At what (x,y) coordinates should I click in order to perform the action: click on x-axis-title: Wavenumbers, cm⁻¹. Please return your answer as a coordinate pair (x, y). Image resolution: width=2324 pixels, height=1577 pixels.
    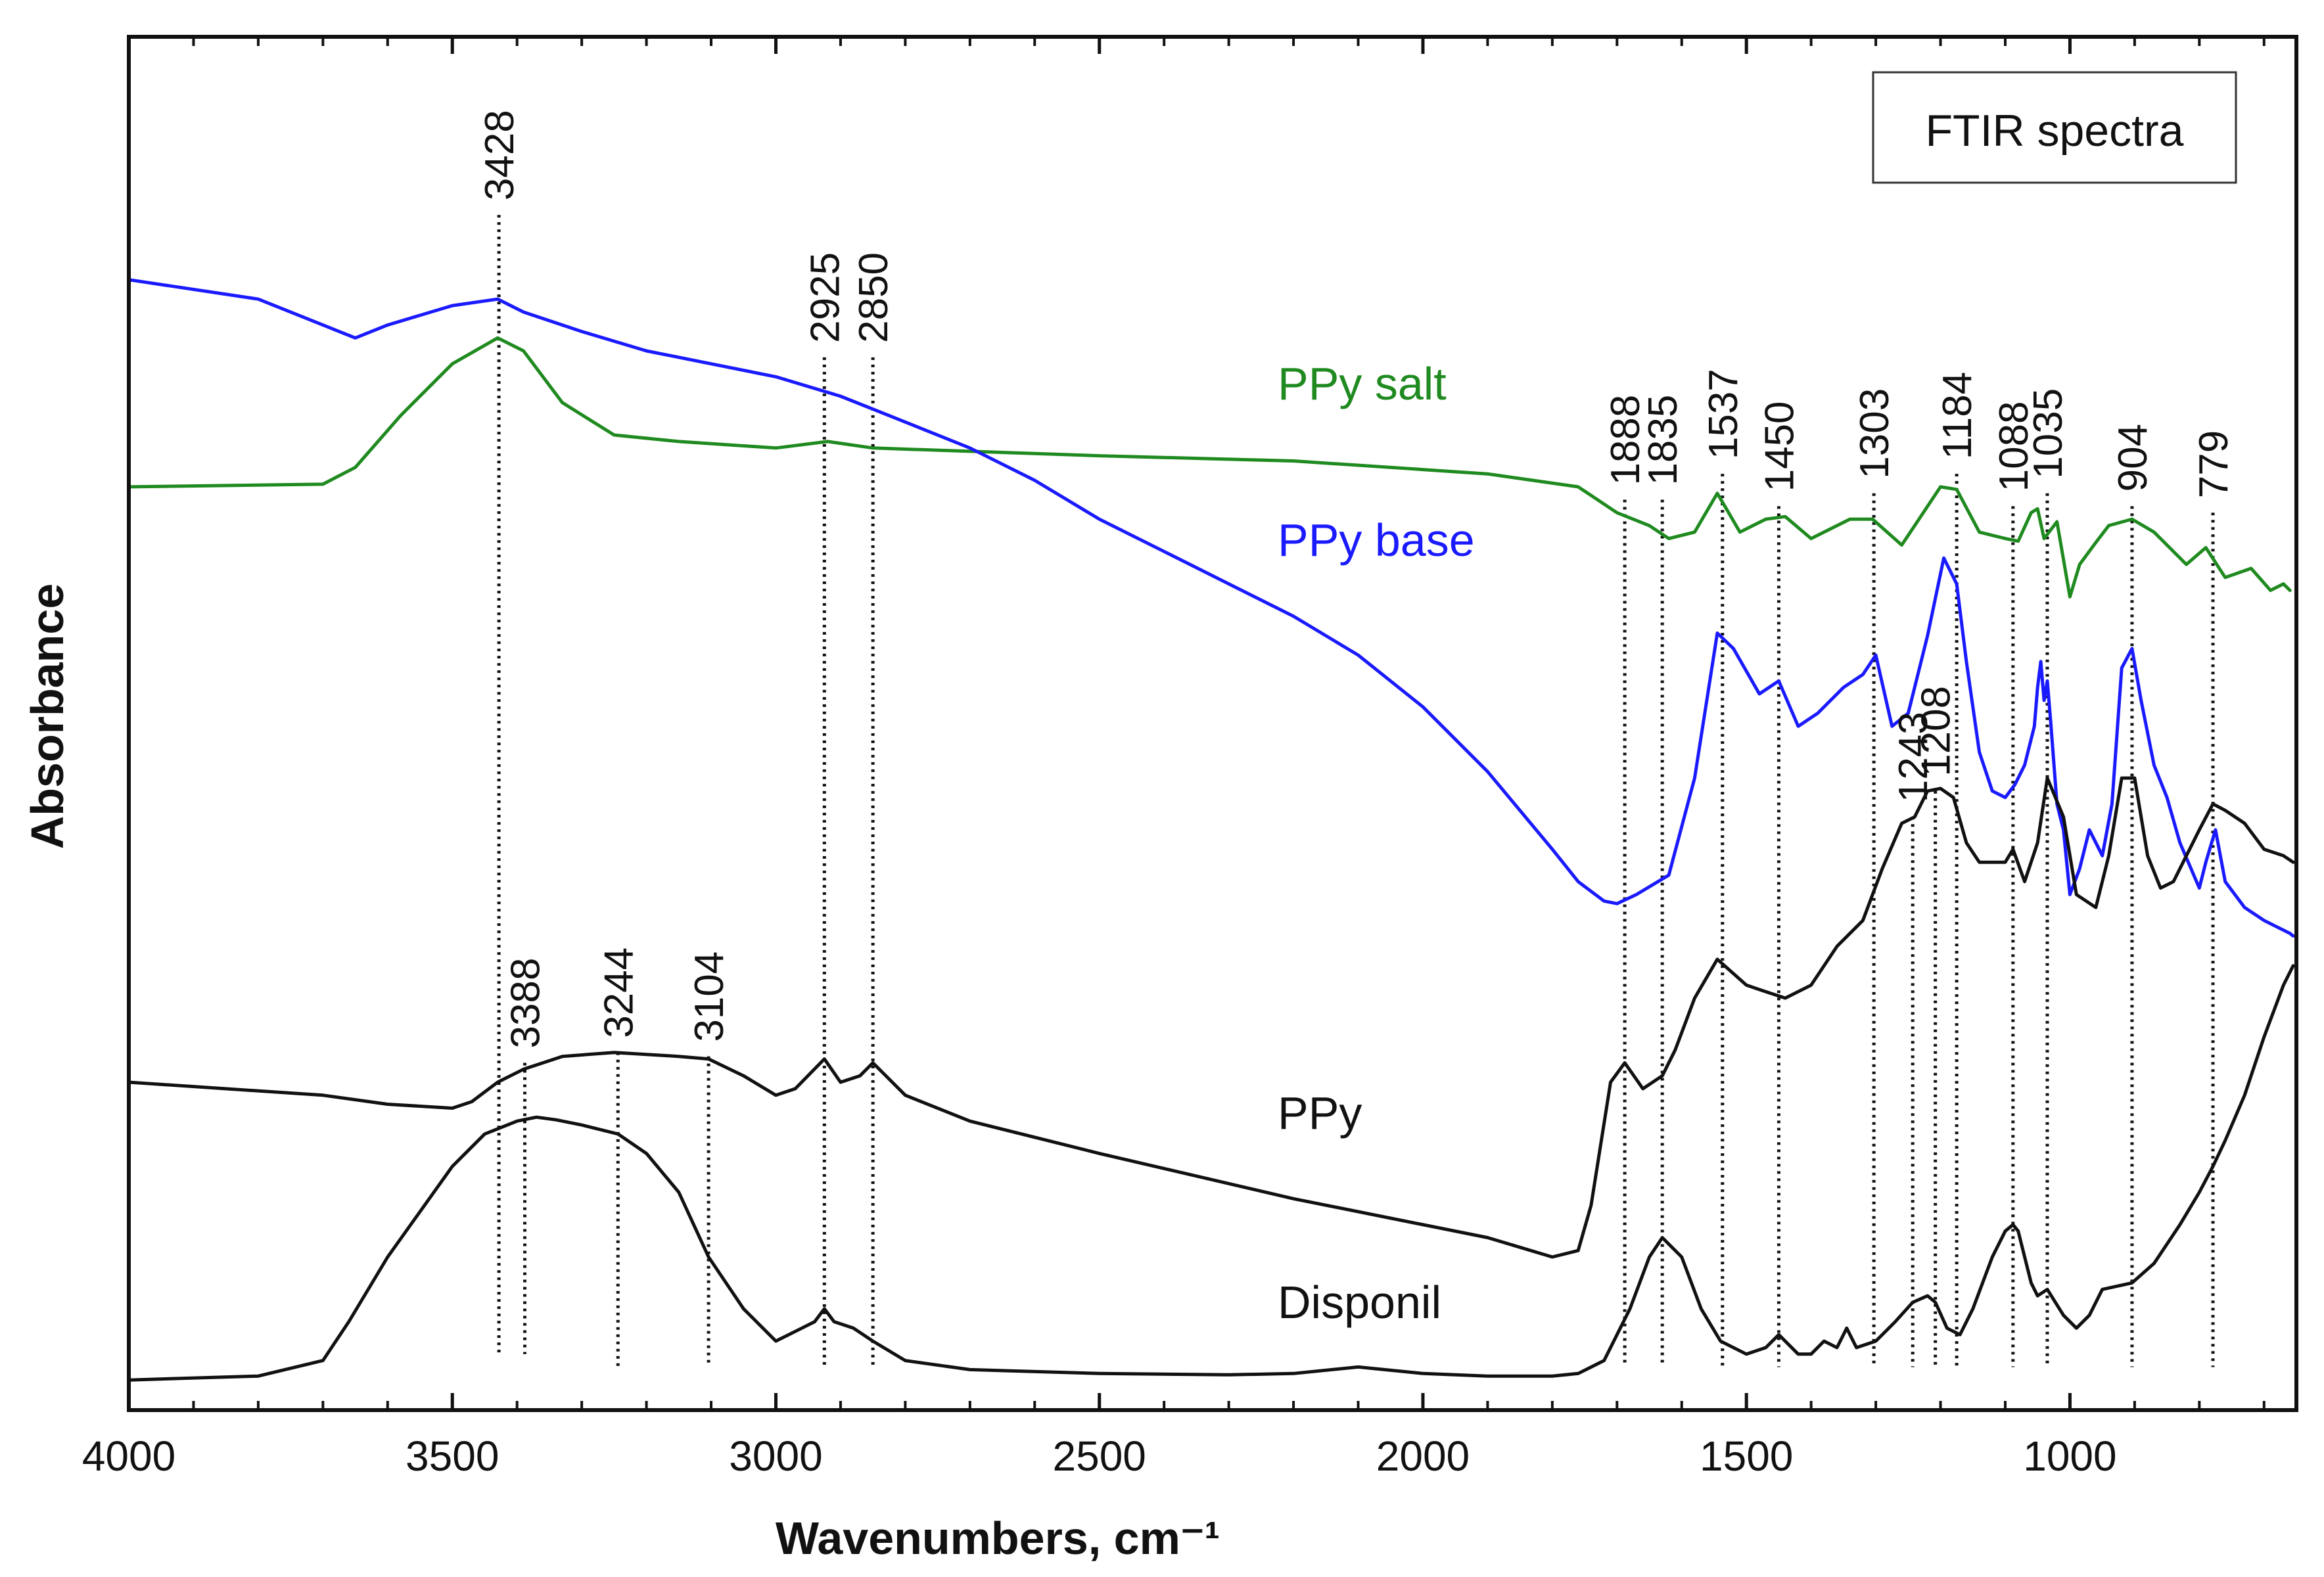
    Looking at the image, I should click on (998, 1539).